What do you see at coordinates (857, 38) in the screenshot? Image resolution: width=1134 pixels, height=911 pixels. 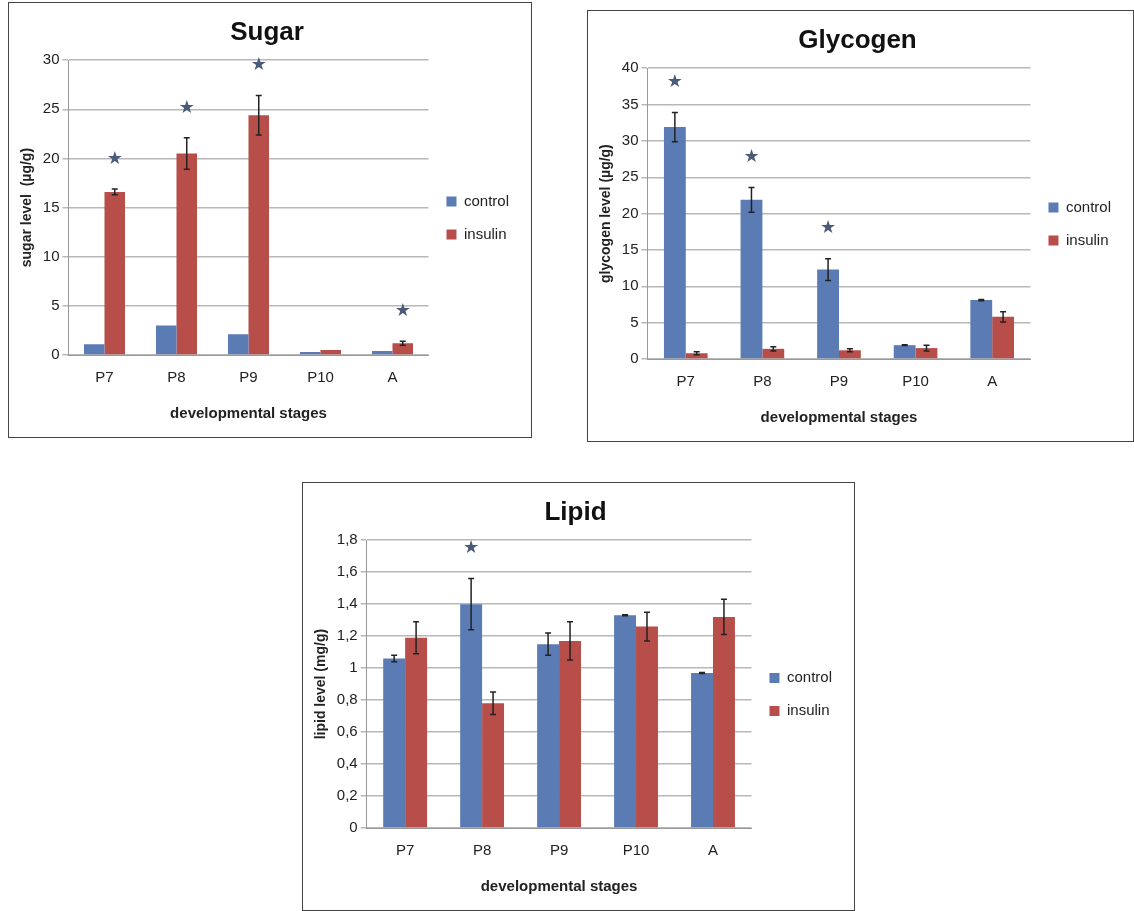 I see `chart-title: Glycogen` at bounding box center [857, 38].